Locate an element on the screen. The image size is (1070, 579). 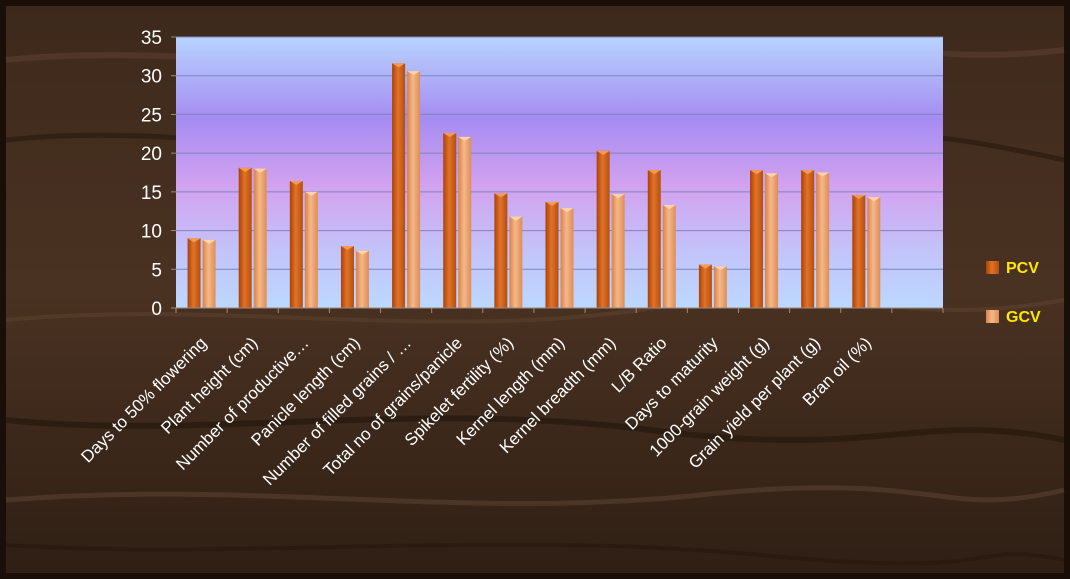
y-tick-label: 20 is located at coordinates (151, 154).